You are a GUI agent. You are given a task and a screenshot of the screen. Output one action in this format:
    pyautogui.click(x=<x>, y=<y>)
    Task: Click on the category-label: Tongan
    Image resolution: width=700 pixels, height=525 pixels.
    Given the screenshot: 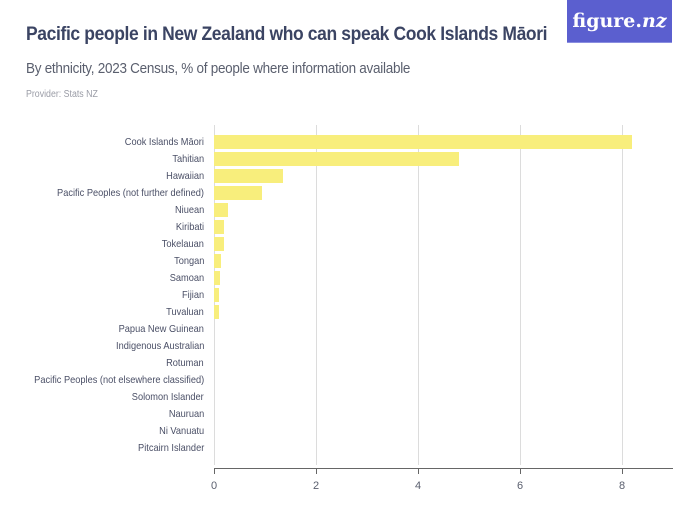 What is the action you would take?
    pyautogui.click(x=188, y=261)
    